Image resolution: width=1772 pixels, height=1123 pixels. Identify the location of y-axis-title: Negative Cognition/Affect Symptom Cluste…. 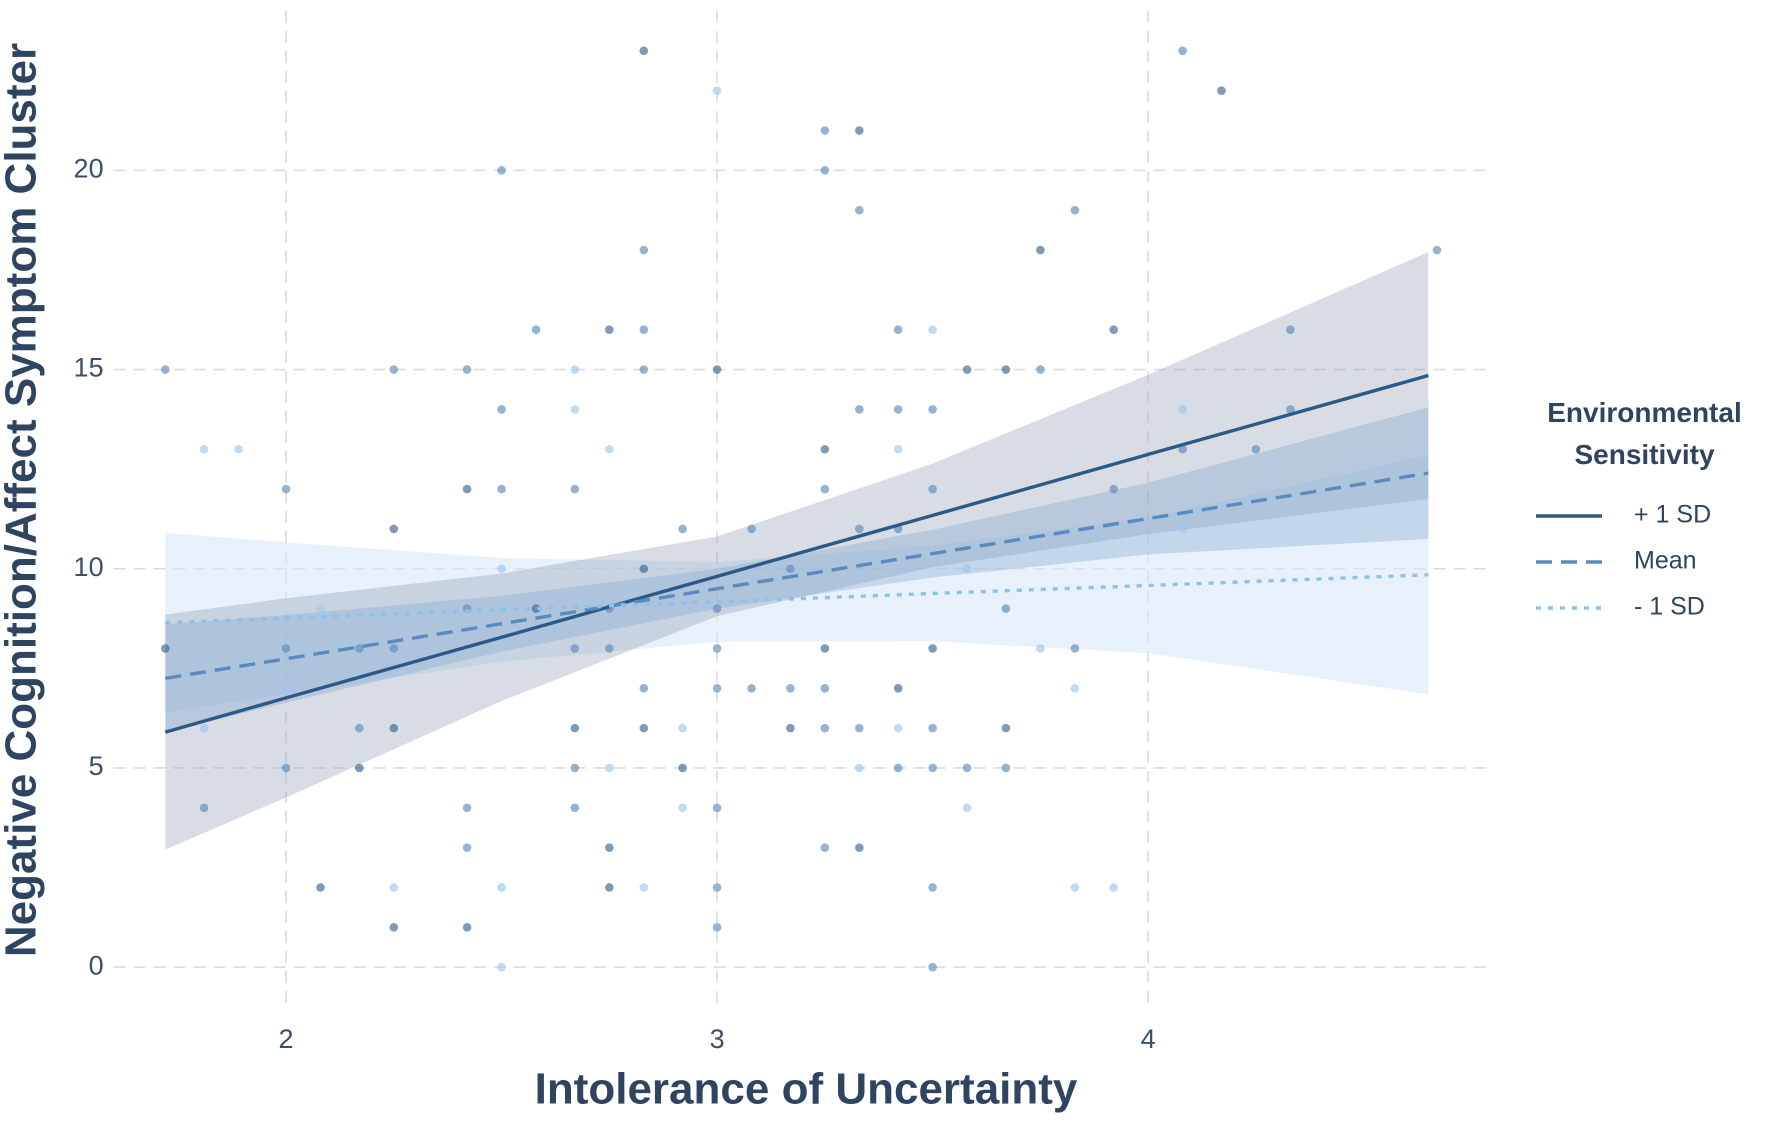
(23, 500).